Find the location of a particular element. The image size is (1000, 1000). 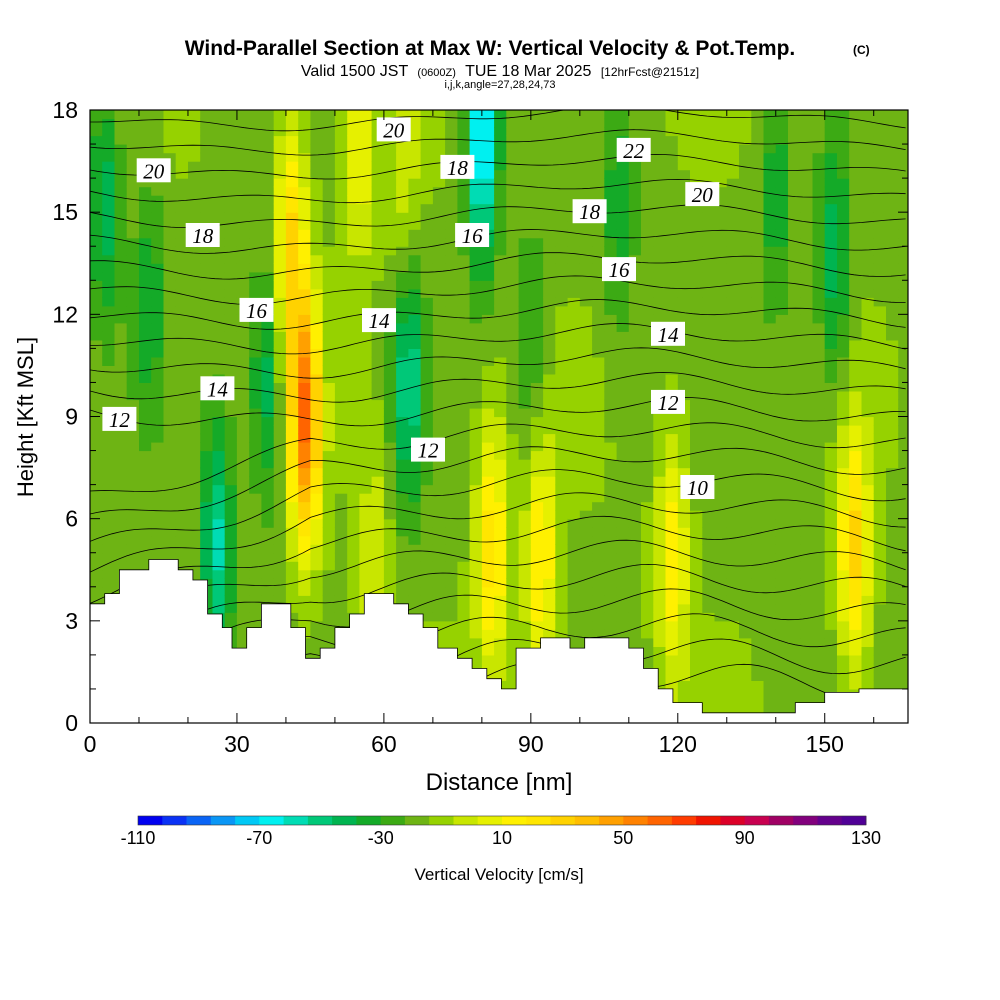

theta-label-box is located at coordinates (202, 235).